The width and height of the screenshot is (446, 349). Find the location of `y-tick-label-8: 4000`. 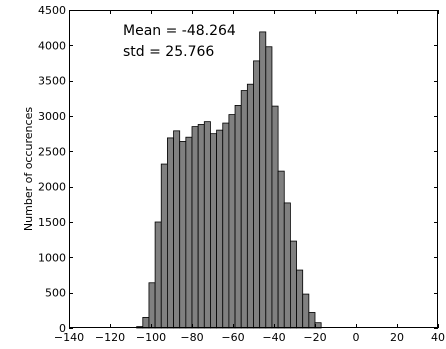

y-tick-label-8: 4000 is located at coordinates (52, 45).